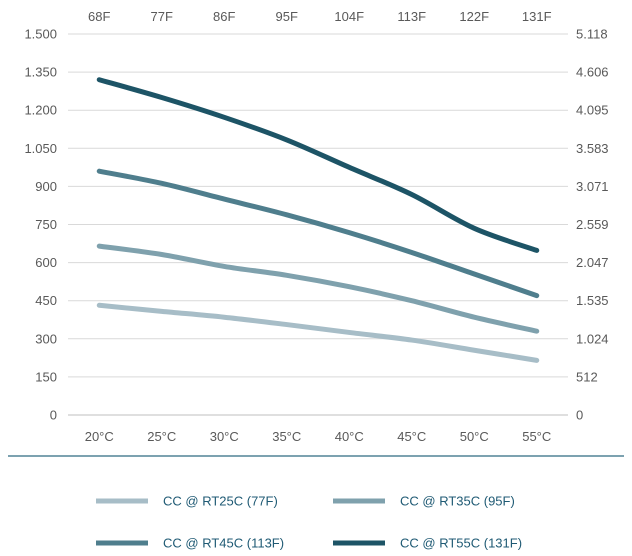 The height and width of the screenshot is (556, 632). Describe the element at coordinates (592, 300) in the screenshot. I see `y2-tick-label: 1.535` at that location.